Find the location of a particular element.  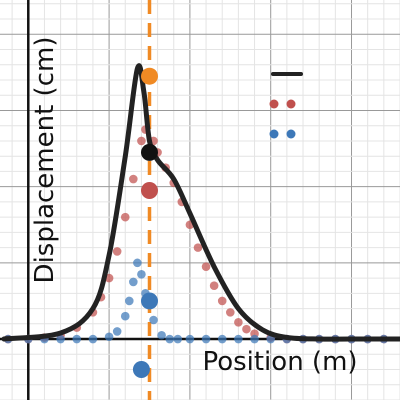

highlight-points-layer is located at coordinates (145, 223).